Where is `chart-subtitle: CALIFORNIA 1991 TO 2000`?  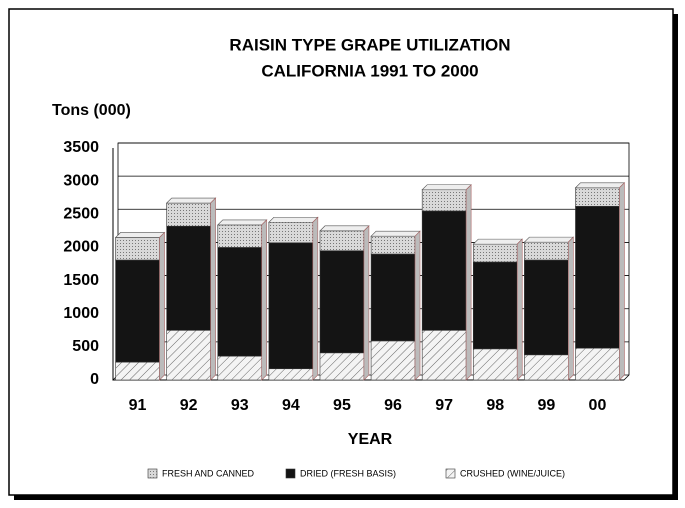
chart-subtitle: CALIFORNIA 1991 TO 2000 is located at coordinates (369, 70).